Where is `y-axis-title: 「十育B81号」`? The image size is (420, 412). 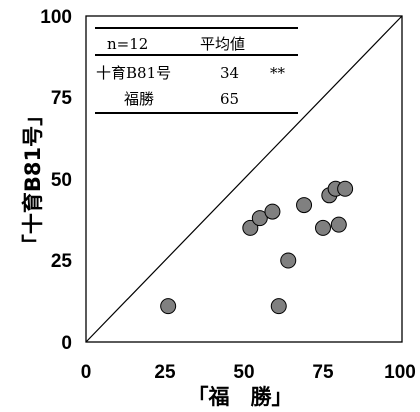
y-axis-title: 「十育B81号」 is located at coordinates (33, 180).